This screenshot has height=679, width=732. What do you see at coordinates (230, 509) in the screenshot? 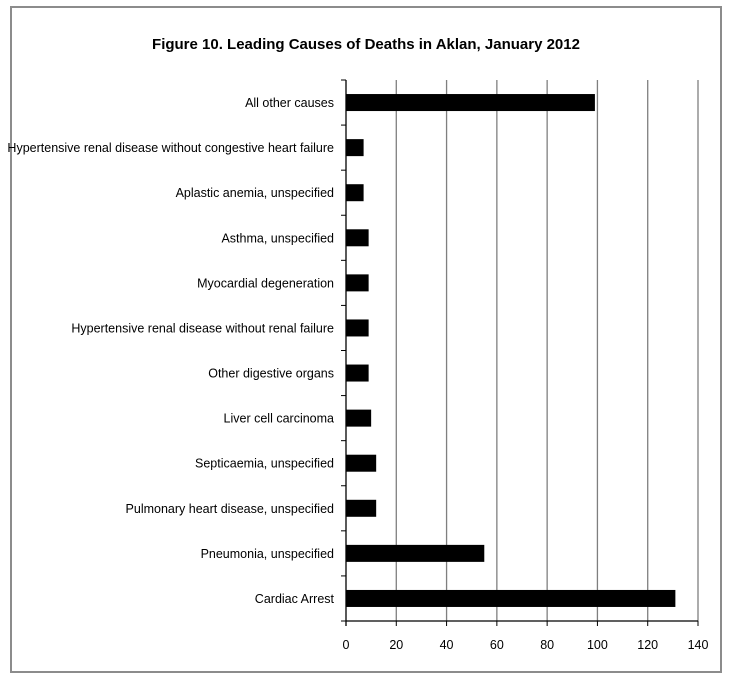
I see `category-label-9: Pulmonary heart disease, unspecified` at bounding box center [230, 509].